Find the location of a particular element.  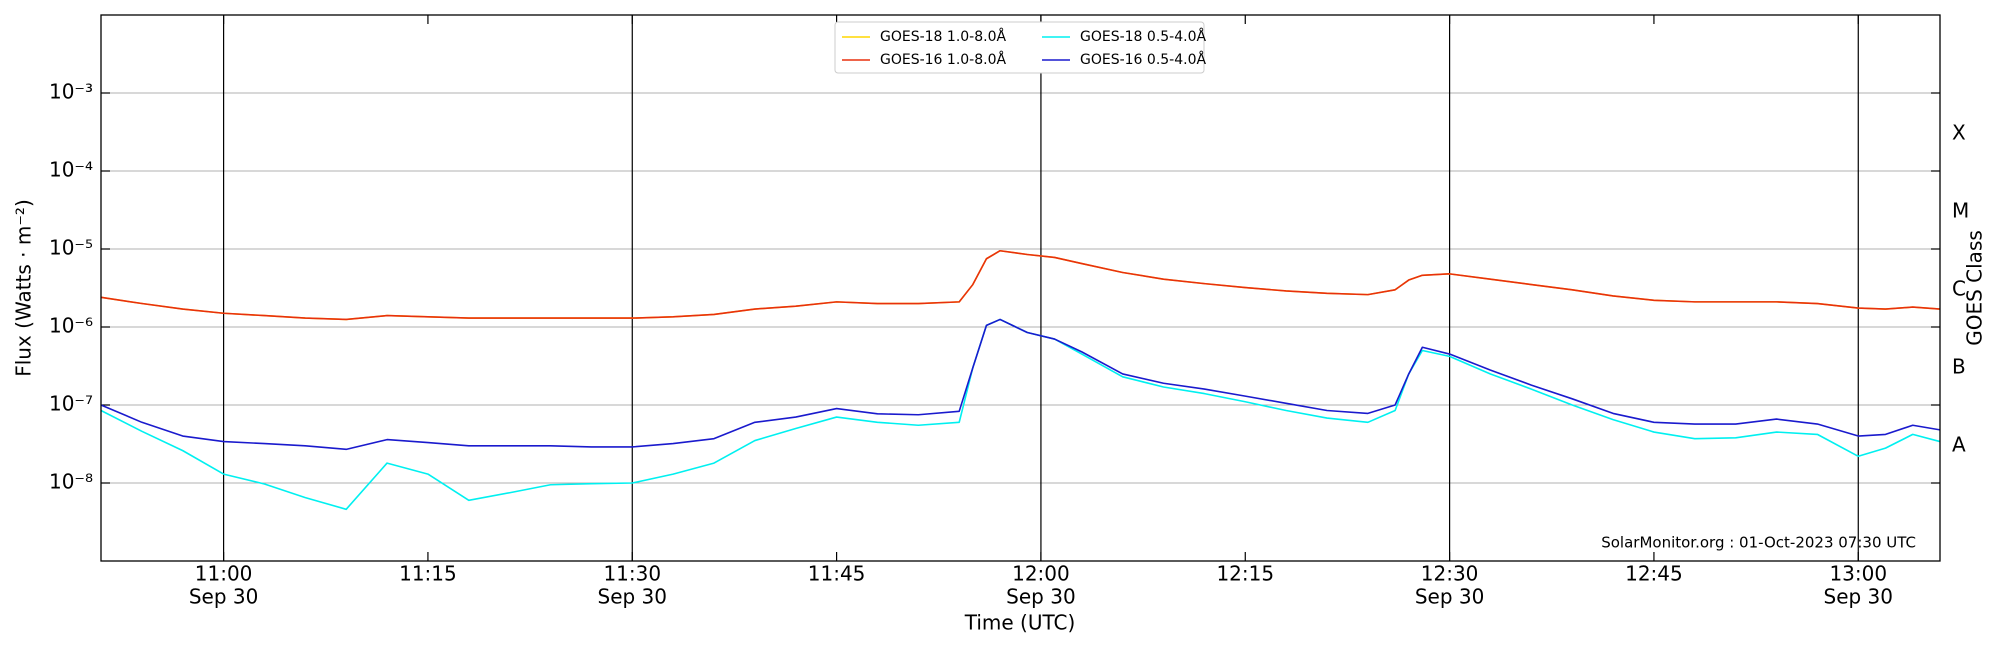

legend-label: GOES-16 0.5-4.0Å is located at coordinates (1143, 59).